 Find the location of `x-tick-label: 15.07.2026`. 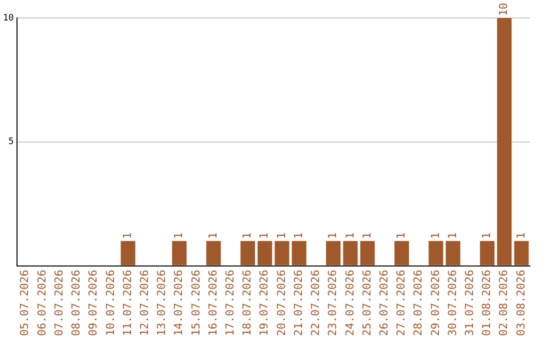

x-tick-label: 15.07.2026 is located at coordinates (195, 303).